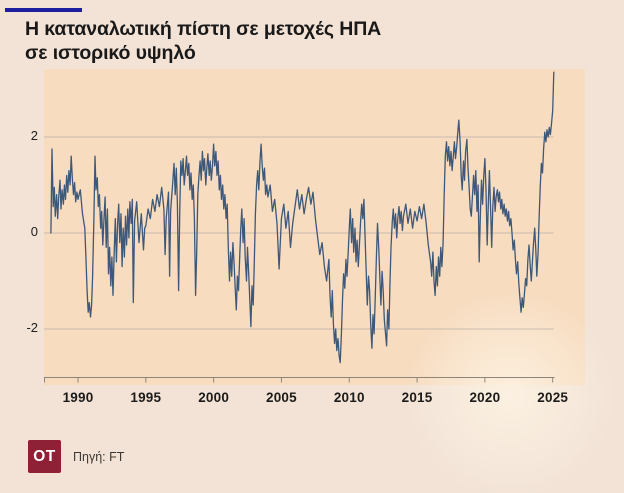  I want to click on x-tick-label: 2015, so click(417, 397).